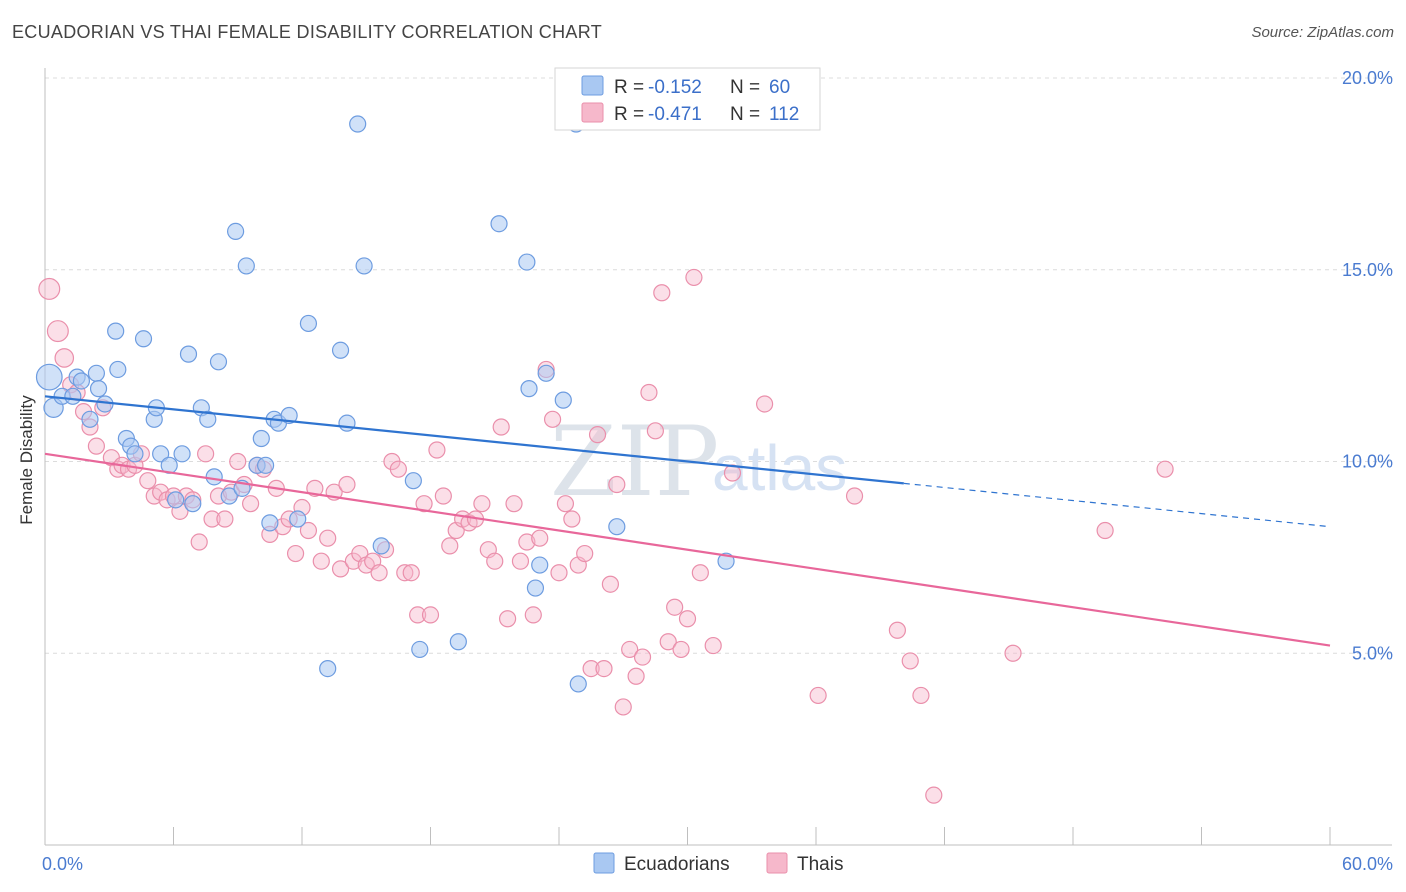  What do you see at coordinates (1367, 462) in the screenshot?
I see `y-tick-label: 10.0%` at bounding box center [1367, 462].